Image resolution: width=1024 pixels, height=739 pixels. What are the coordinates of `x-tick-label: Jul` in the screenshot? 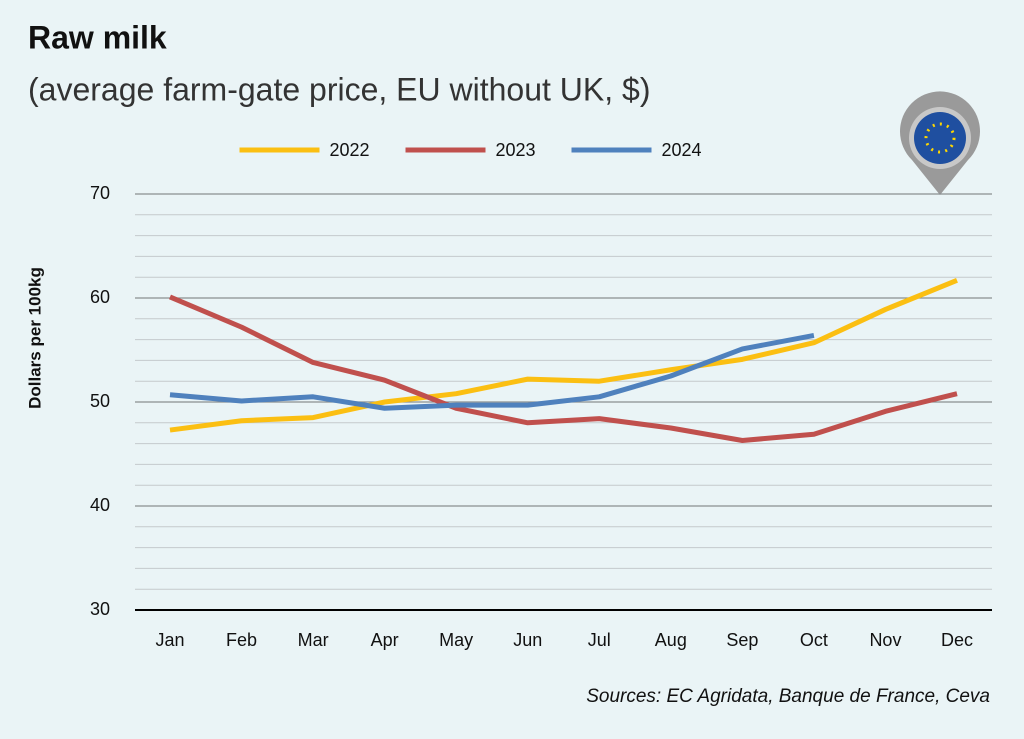 It's located at (599, 640).